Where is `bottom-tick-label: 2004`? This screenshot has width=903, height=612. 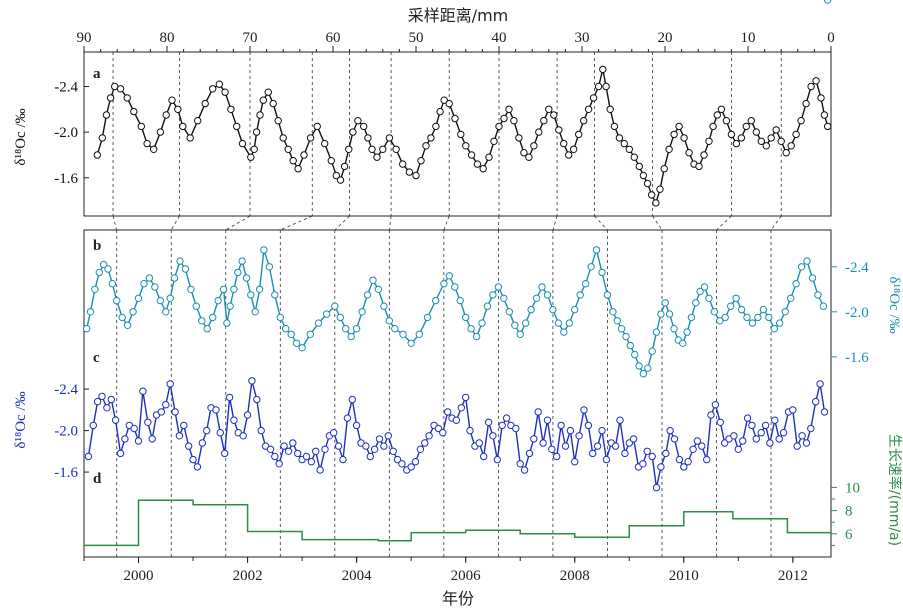 bottom-tick-label: 2004 is located at coordinates (357, 576).